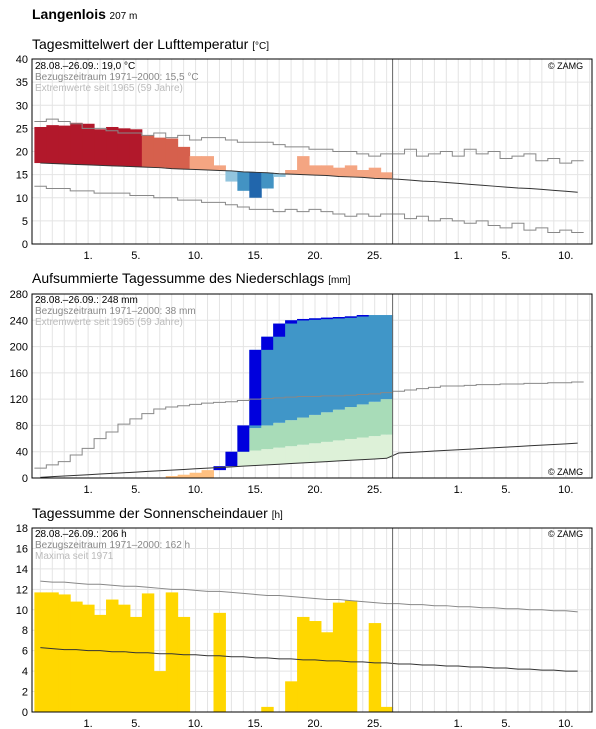 This screenshot has height=729, width=596. Describe the element at coordinates (309, 141) in the screenshot. I see `temp-record-max-line` at that location.